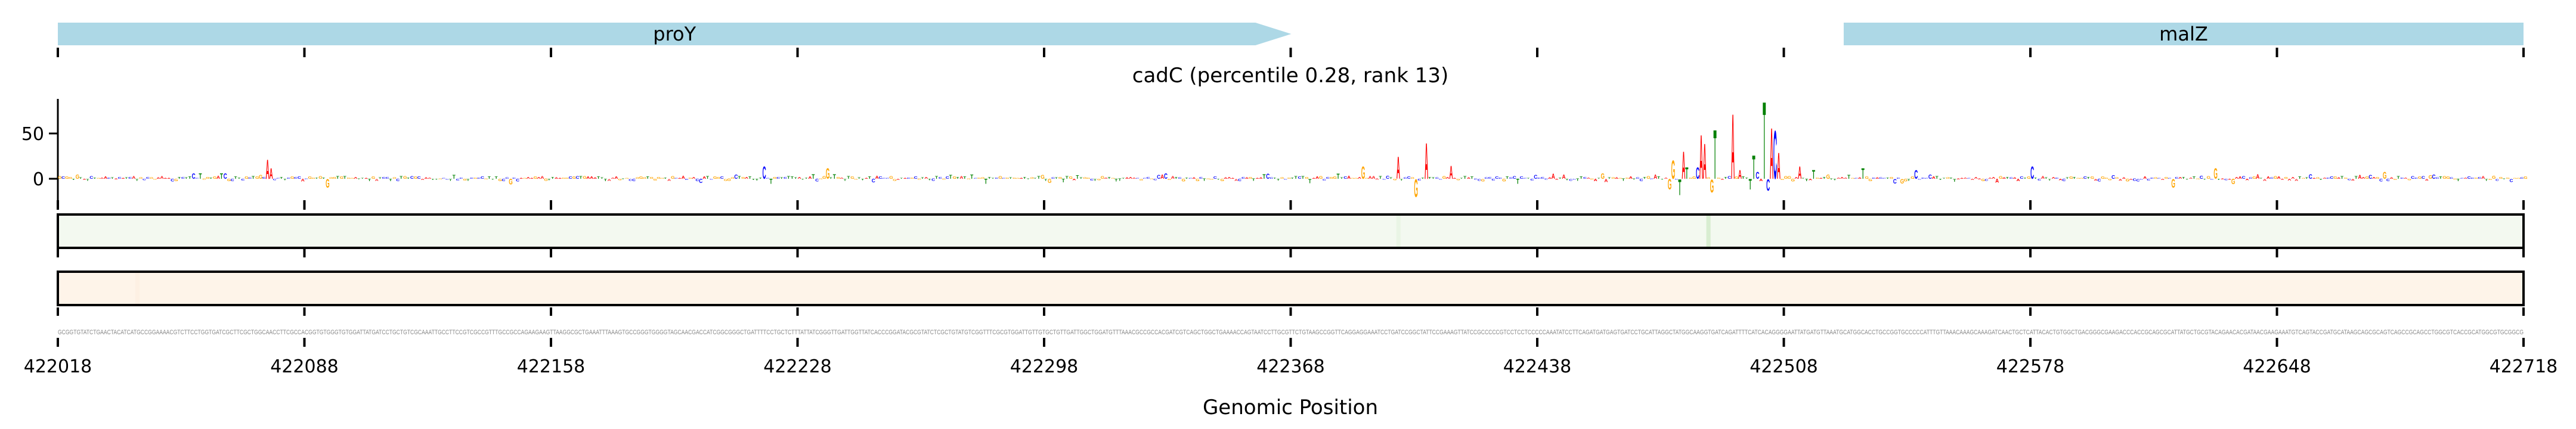 Image resolution: width=2576 pixels, height=429 pixels. I want to click on track-cell, so click(1399, 231).